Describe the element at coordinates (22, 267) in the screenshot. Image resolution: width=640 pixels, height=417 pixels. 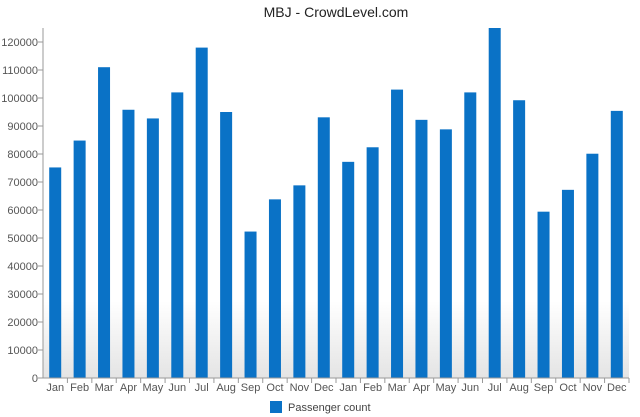
I see `y-tick-label: 40000` at that location.